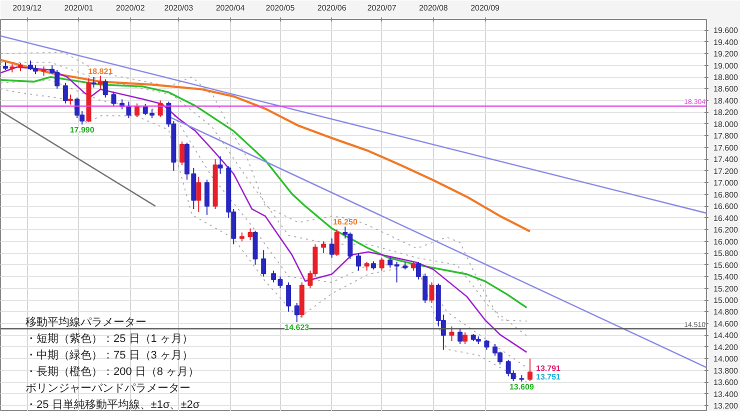  Describe the element at coordinates (726, 113) in the screenshot. I see `y-tick-label: 18.200` at that location.